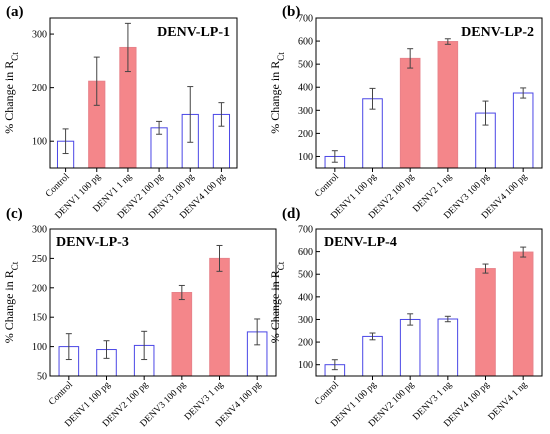 The width and height of the screenshot is (550, 434). I want to click on y-tick-label: 150, so click(39, 318).